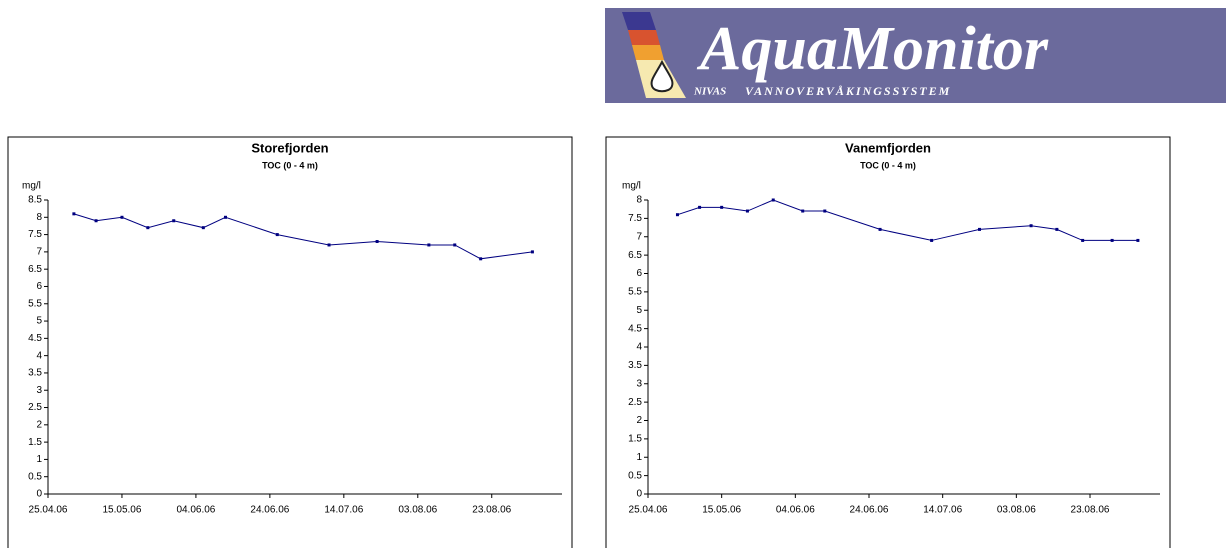  I want to click on logo-background, so click(915, 55).